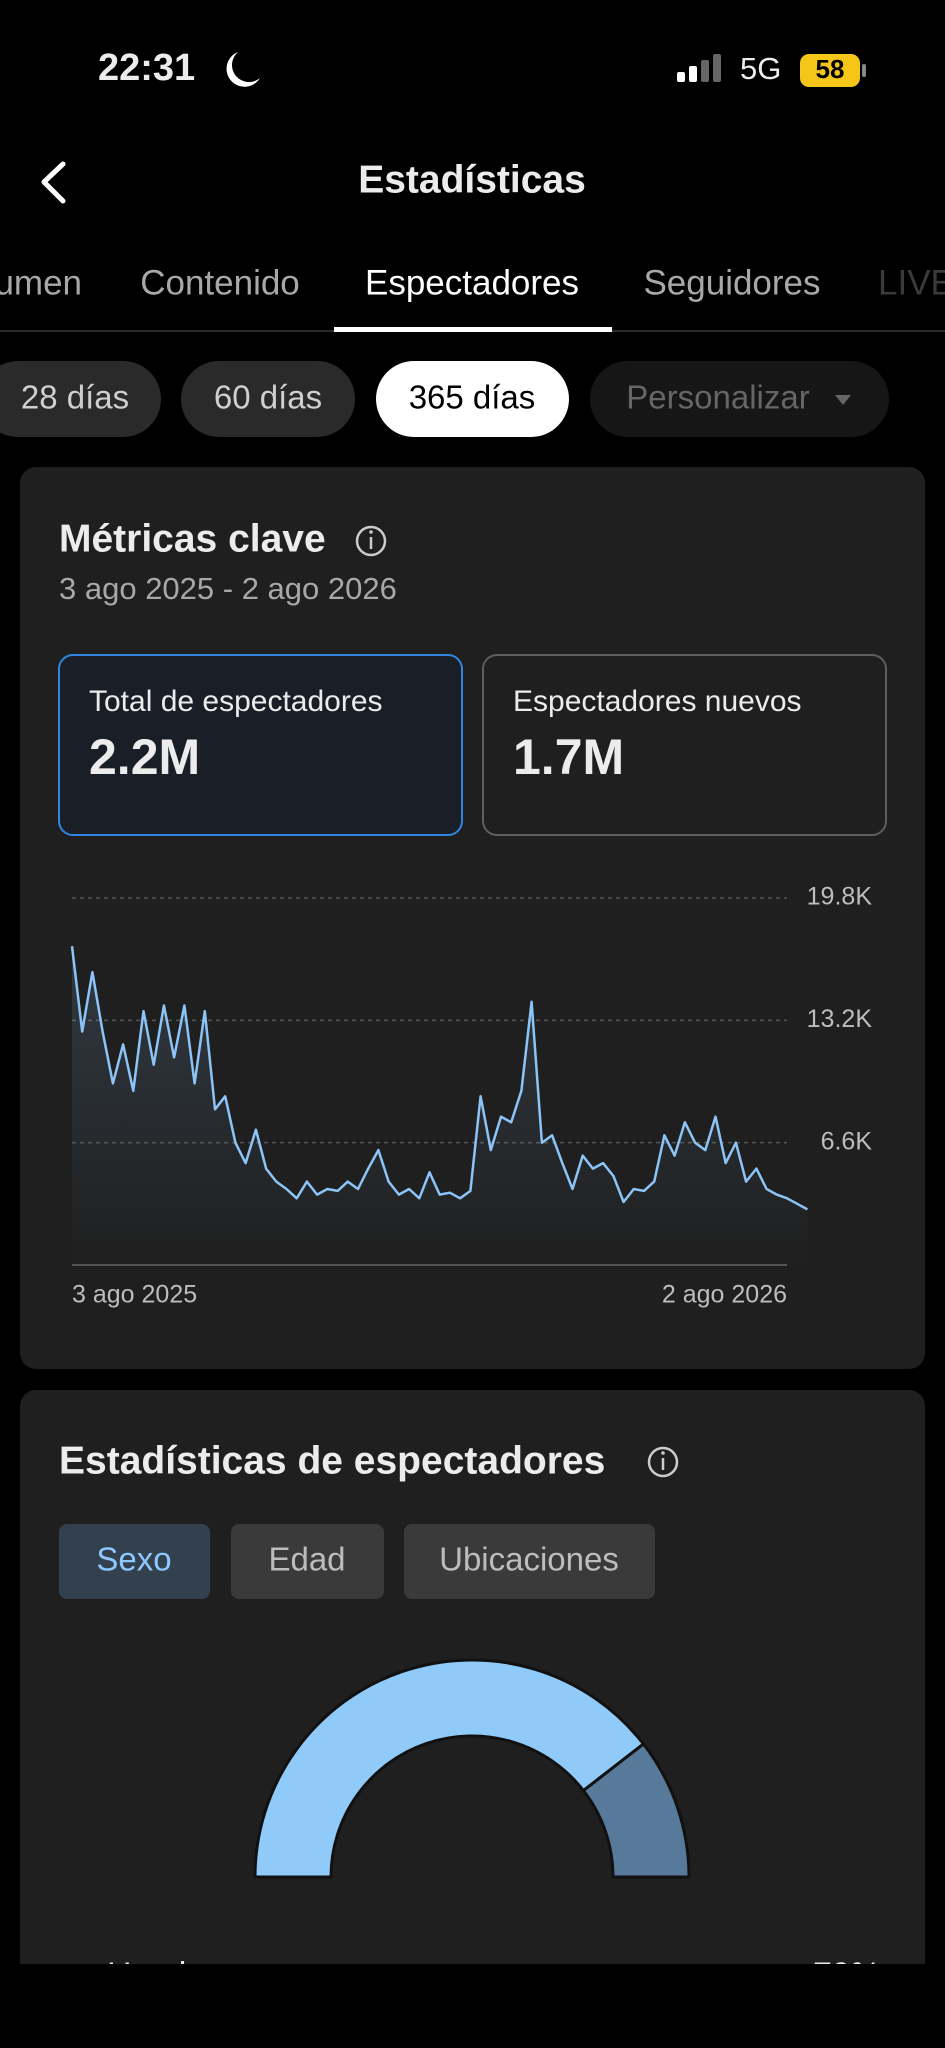 Image resolution: width=945 pixels, height=2048 pixels. I want to click on tab: LIVE, so click(911, 282).